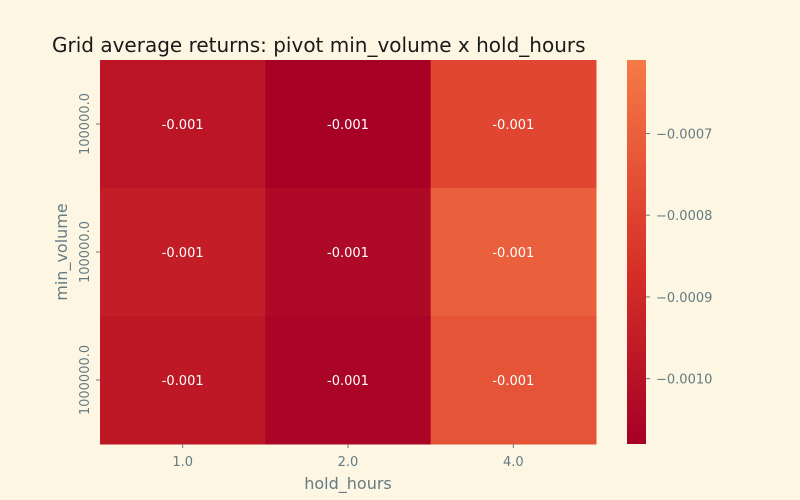  I want to click on x-tick-label: 1.0, so click(182, 462).